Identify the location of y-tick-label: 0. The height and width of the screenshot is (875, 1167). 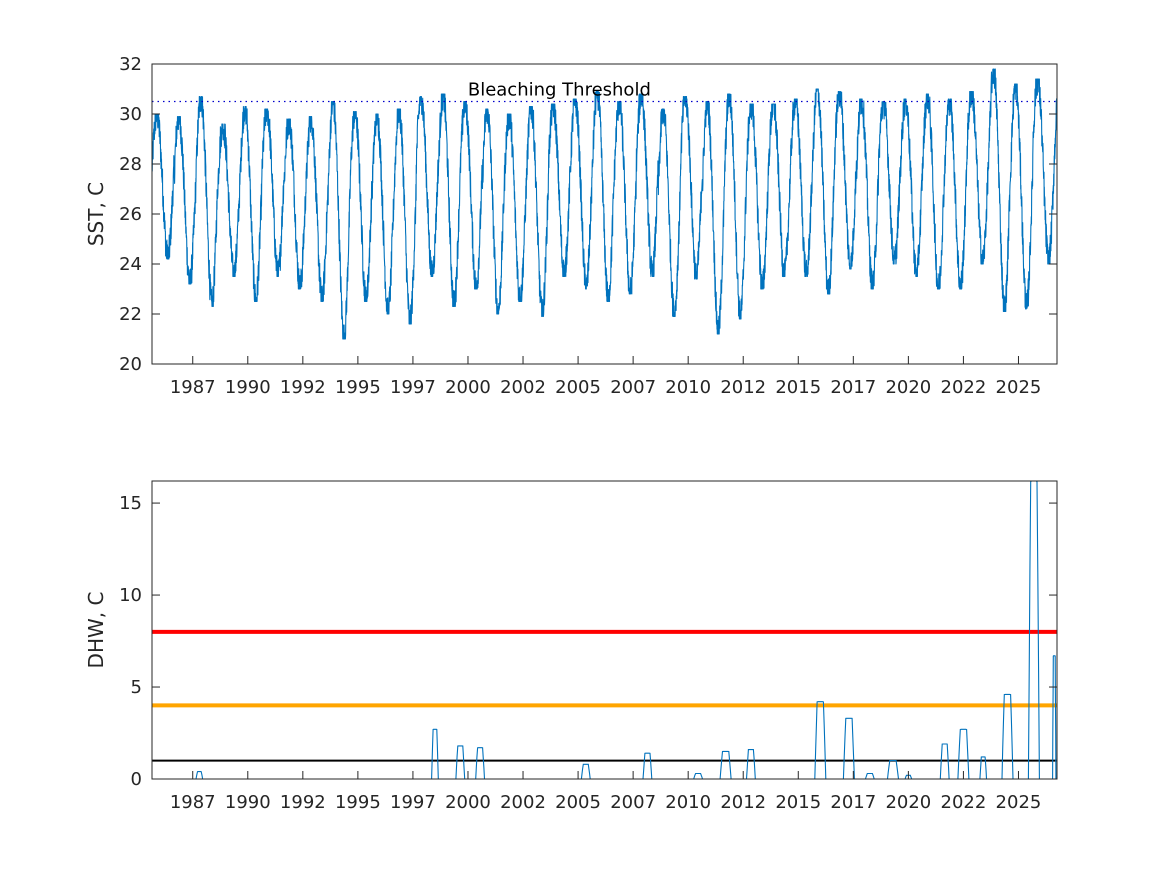
(136, 779).